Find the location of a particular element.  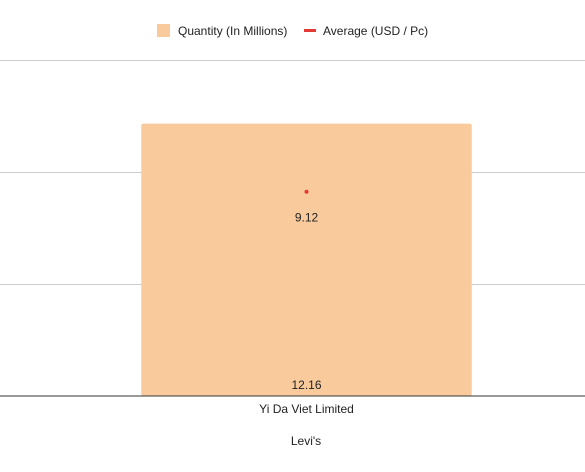

legend-swatch-quantity is located at coordinates (163, 30).